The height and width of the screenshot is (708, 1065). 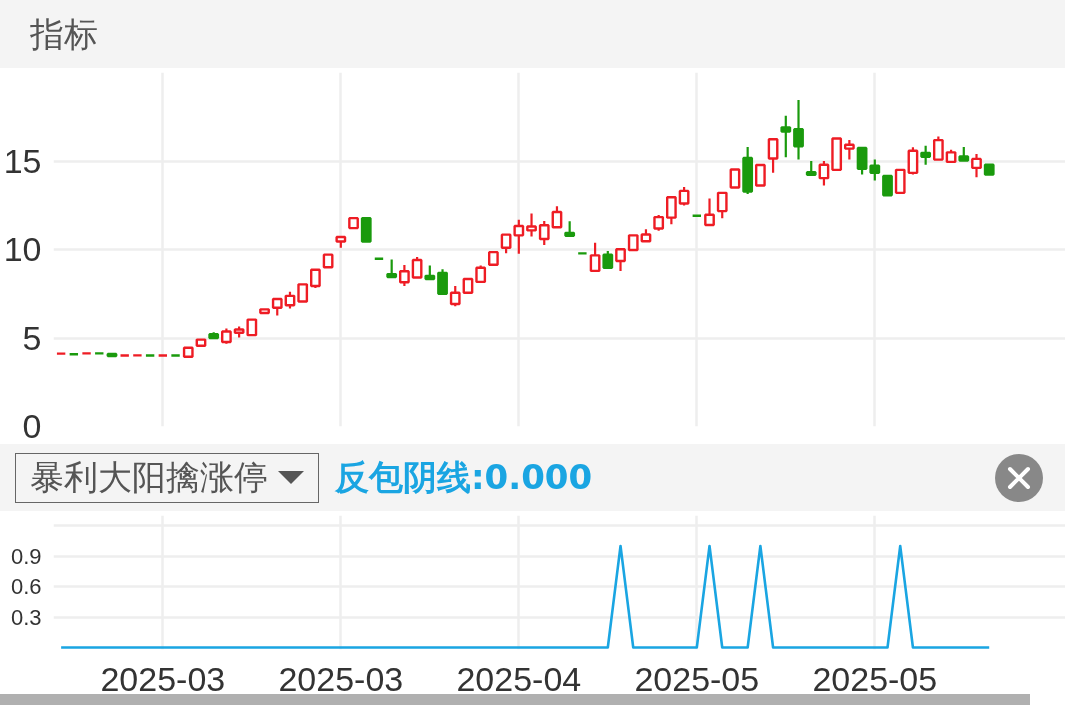 I want to click on y-tick-label: 5, so click(x=32, y=337).